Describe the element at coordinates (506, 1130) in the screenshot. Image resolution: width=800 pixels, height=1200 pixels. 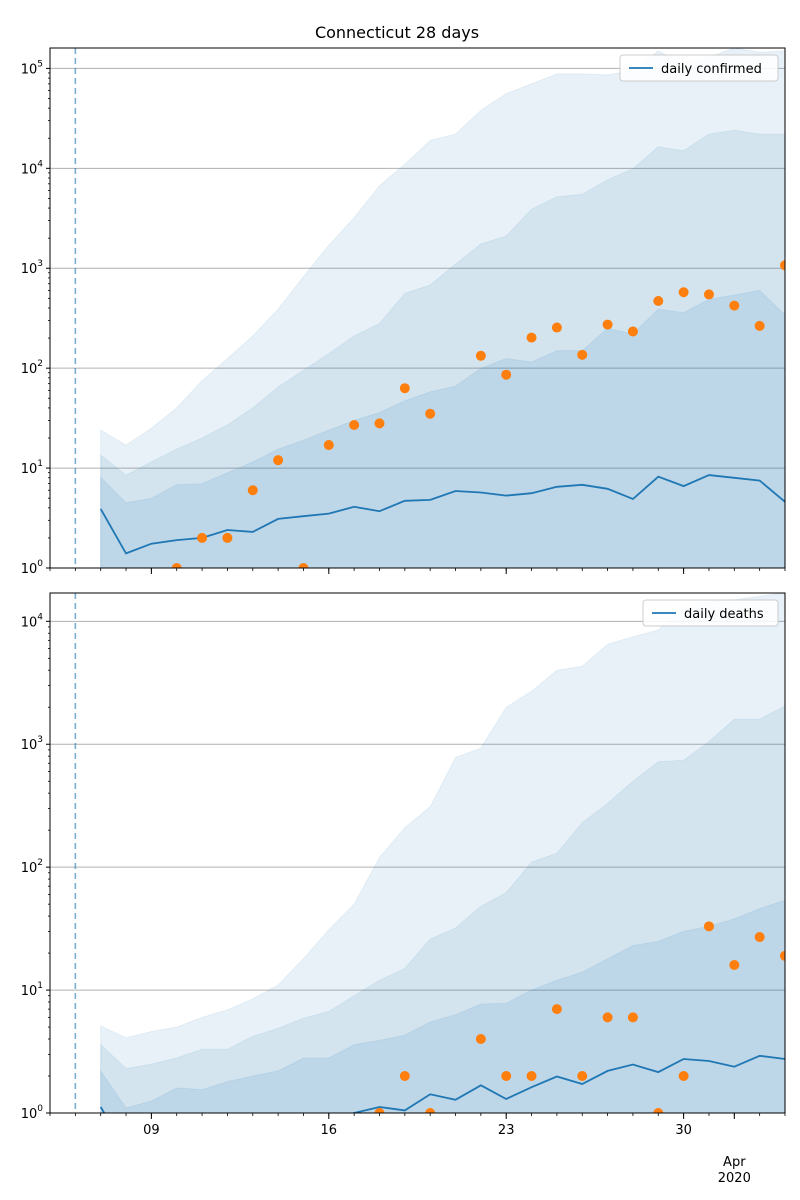
I see `xtick-label: 23` at that location.